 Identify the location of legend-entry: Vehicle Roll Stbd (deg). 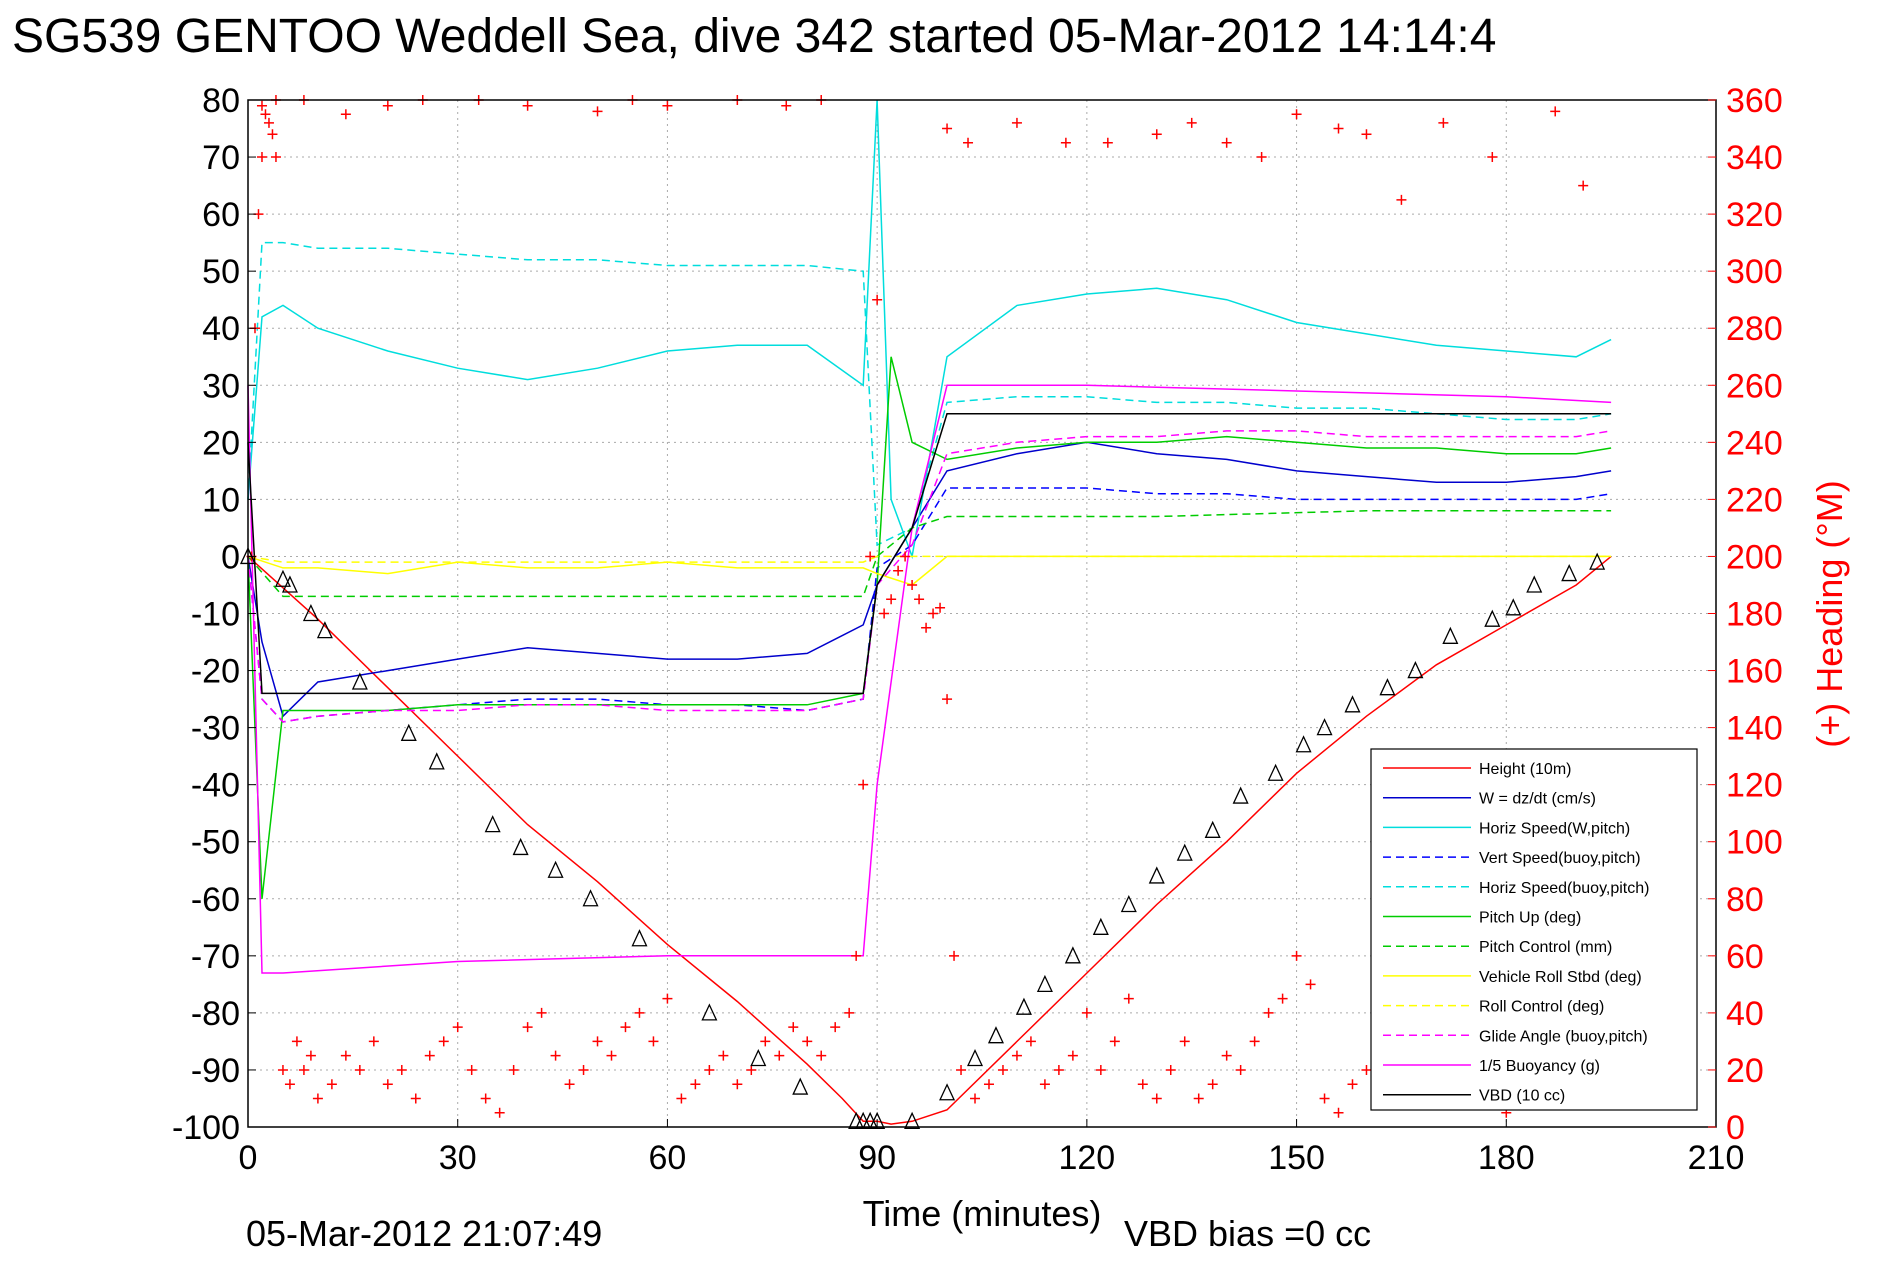
(1560, 977).